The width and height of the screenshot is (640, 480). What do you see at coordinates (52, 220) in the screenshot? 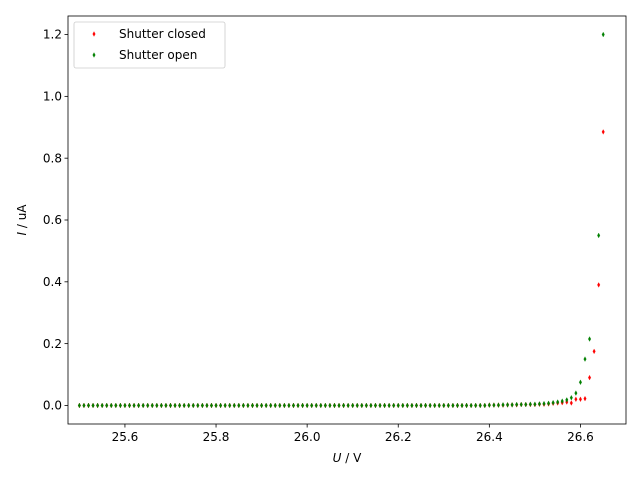
I see `y-tick-label: 0.6` at bounding box center [52, 220].